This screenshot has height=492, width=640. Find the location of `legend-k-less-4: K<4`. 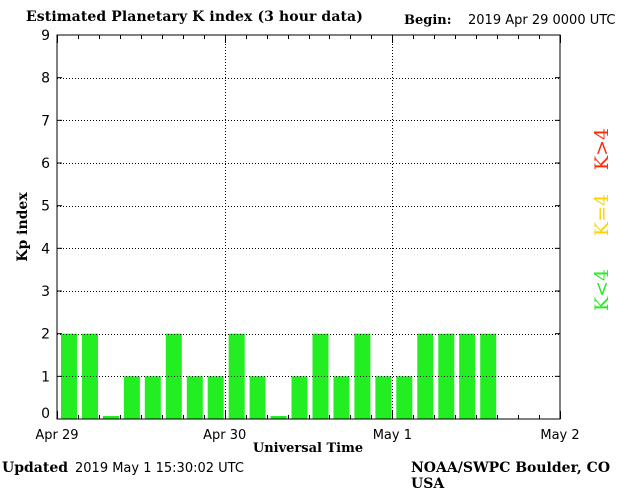

legend-k-less-4: K<4 is located at coordinates (602, 290).